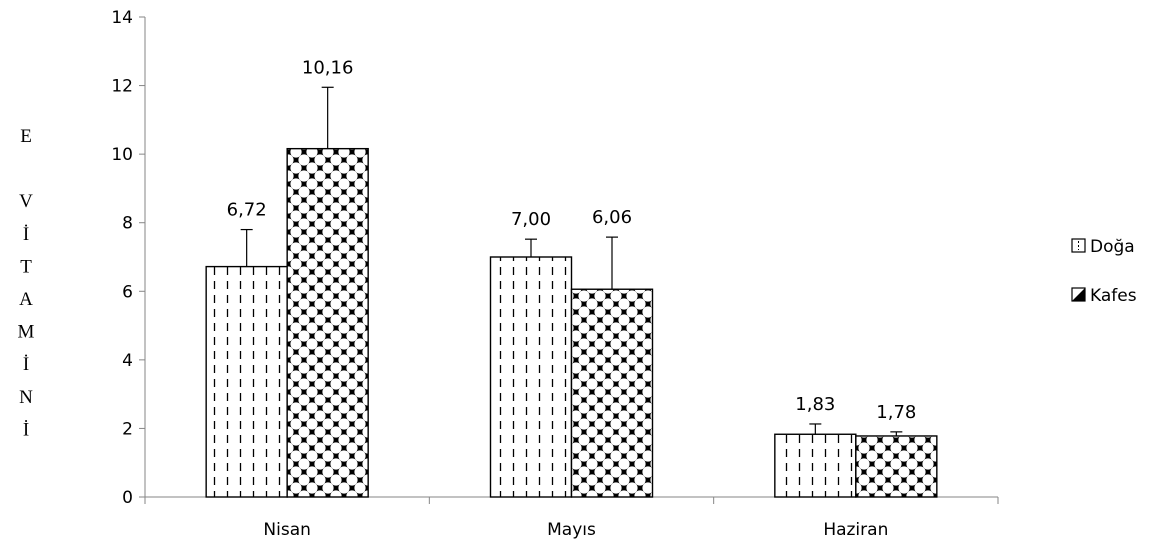 The height and width of the screenshot is (546, 1166). What do you see at coordinates (287, 530) in the screenshot?
I see `x-category-label: Nisan` at bounding box center [287, 530].